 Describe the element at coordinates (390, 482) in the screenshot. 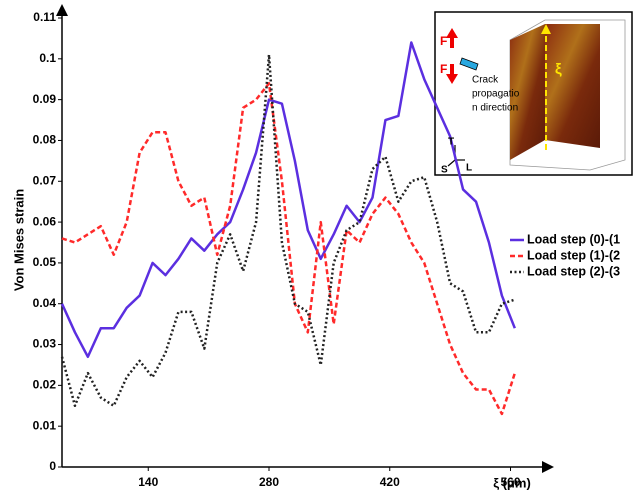

I see `x-tick-label: 420` at that location.